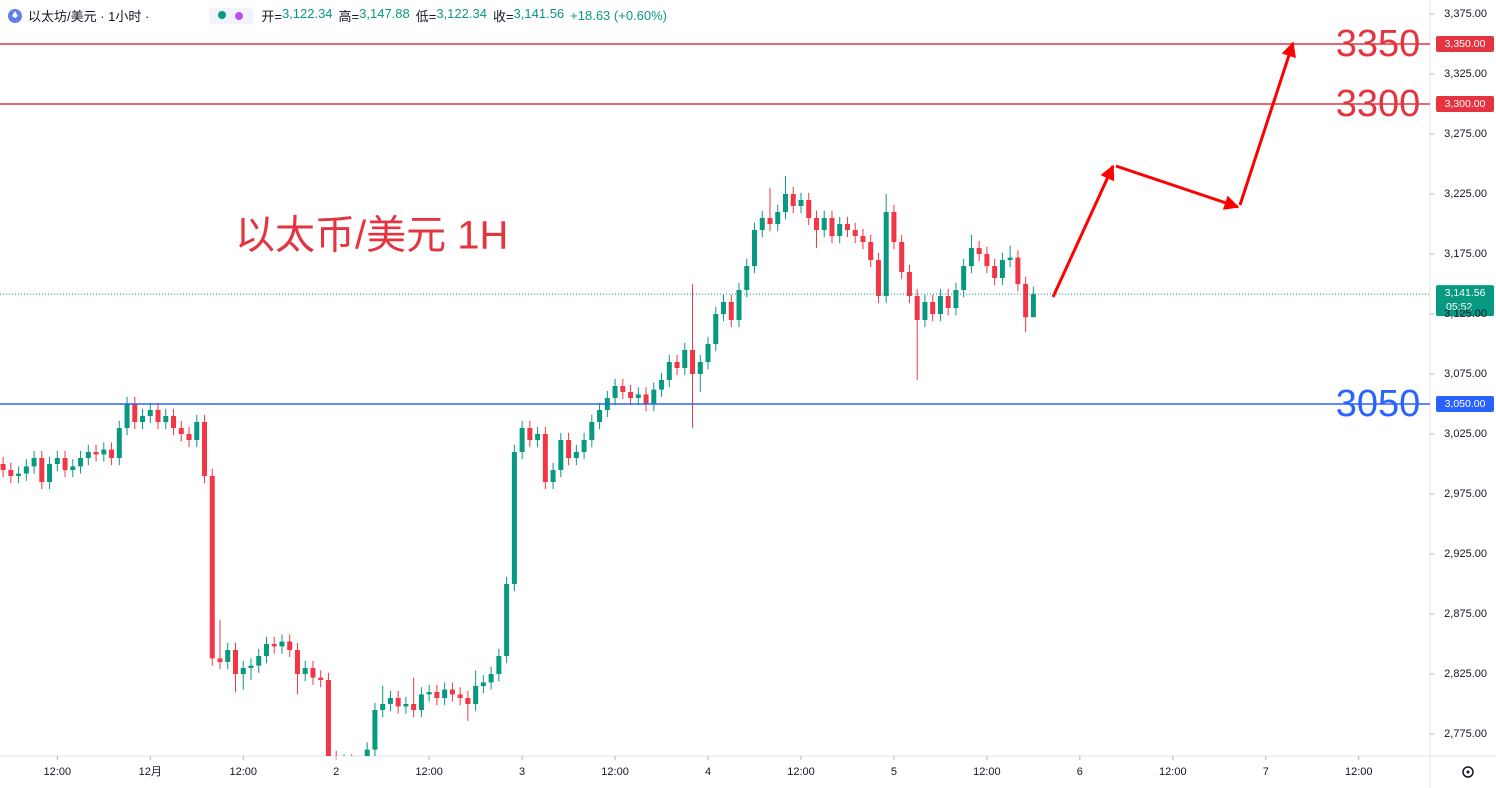 The height and width of the screenshot is (788, 1496). Describe the element at coordinates (371, 236) in the screenshot. I see `annotation: 以太币/美元 1H` at that location.